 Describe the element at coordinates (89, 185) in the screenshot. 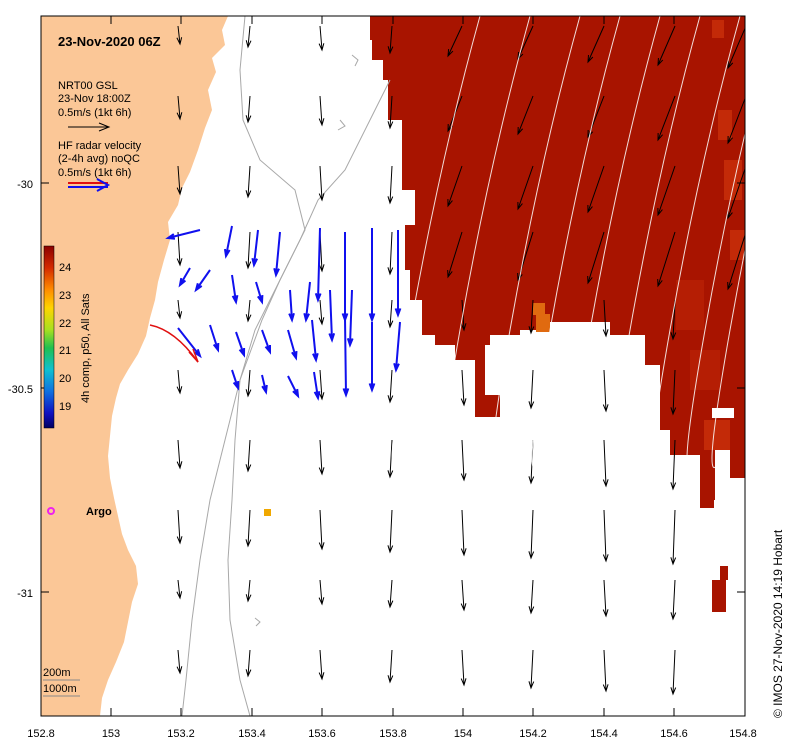

I see `radar-reference-arrow` at that location.